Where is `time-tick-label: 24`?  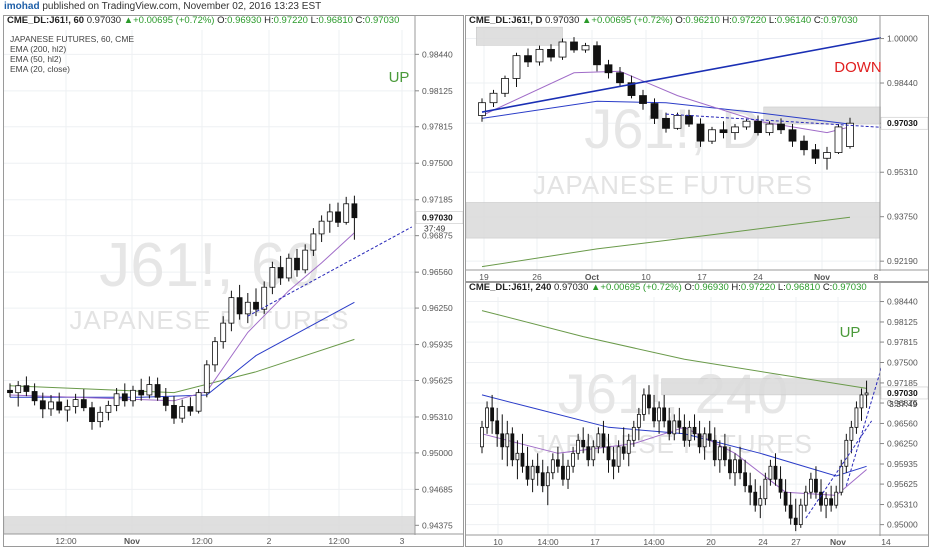 time-tick-label: 24 is located at coordinates (763, 541).